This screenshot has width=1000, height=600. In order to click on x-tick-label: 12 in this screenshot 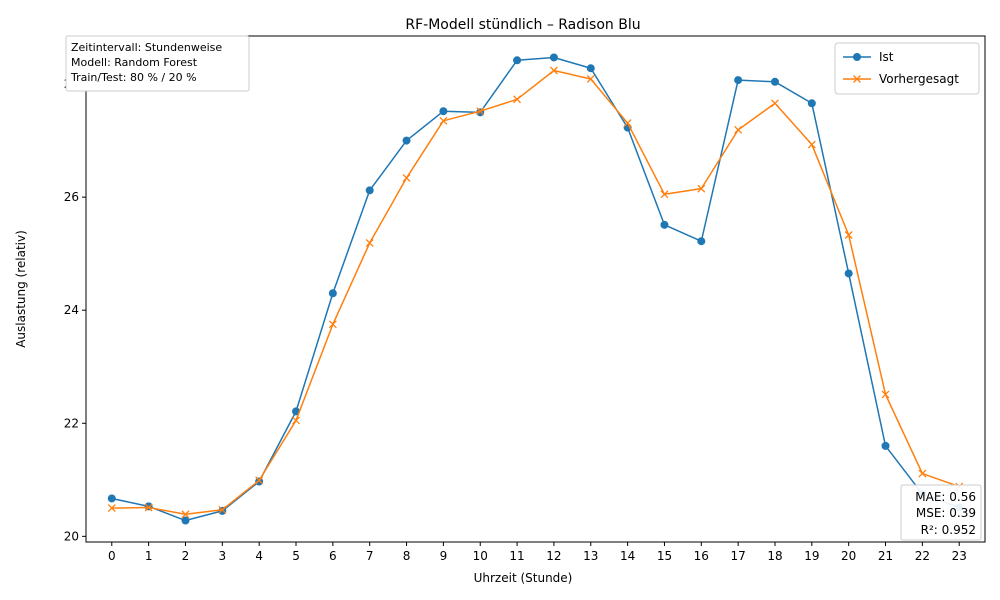, I will do `click(553, 556)`.